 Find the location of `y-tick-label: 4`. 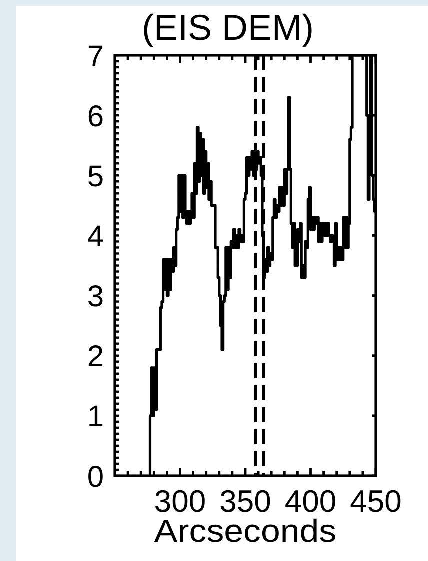

y-tick-label: 4 is located at coordinates (95, 237).